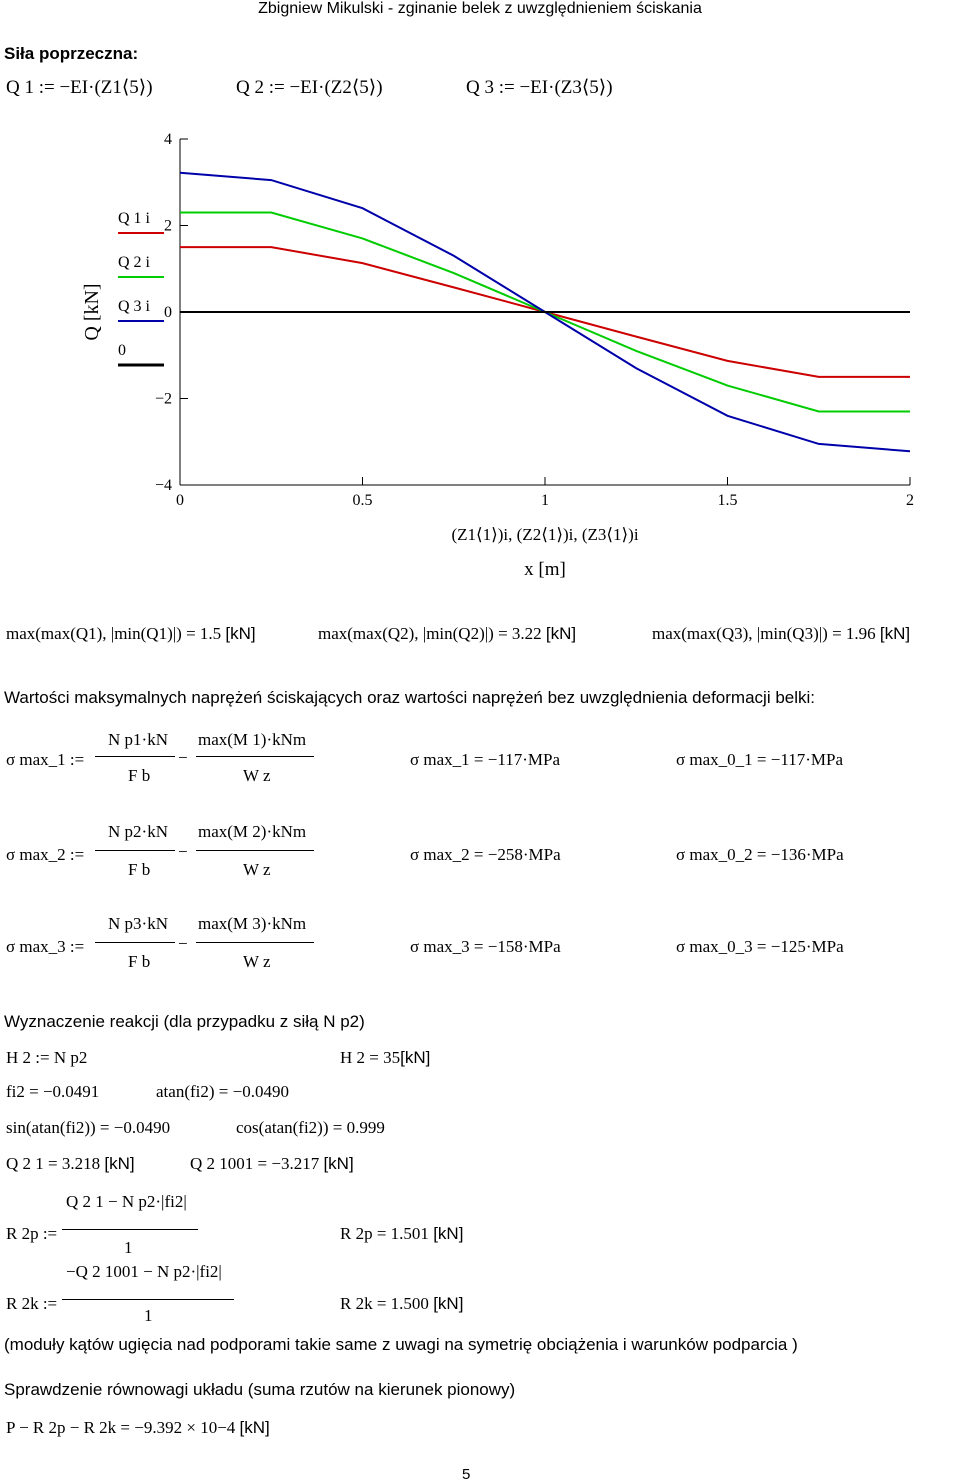 This screenshot has height=1484, width=960. I want to click on stress-result-2: σ max_2 = −258·MPa, so click(485, 854).